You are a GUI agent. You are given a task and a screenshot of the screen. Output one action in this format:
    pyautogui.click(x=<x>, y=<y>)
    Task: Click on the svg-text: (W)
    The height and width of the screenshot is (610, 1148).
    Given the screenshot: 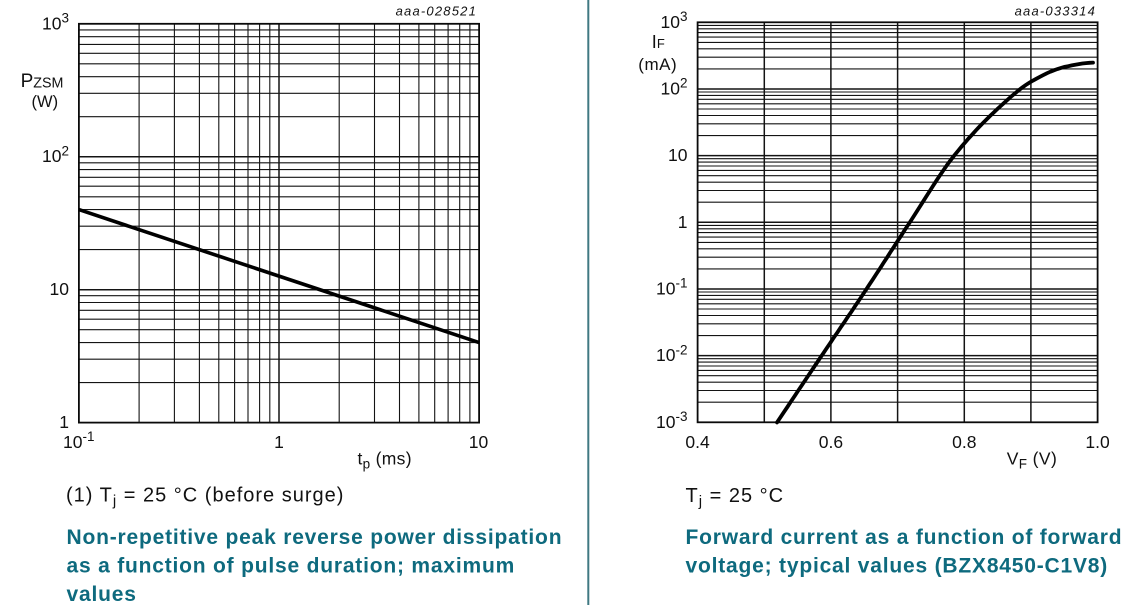 What is the action you would take?
    pyautogui.click(x=45, y=102)
    